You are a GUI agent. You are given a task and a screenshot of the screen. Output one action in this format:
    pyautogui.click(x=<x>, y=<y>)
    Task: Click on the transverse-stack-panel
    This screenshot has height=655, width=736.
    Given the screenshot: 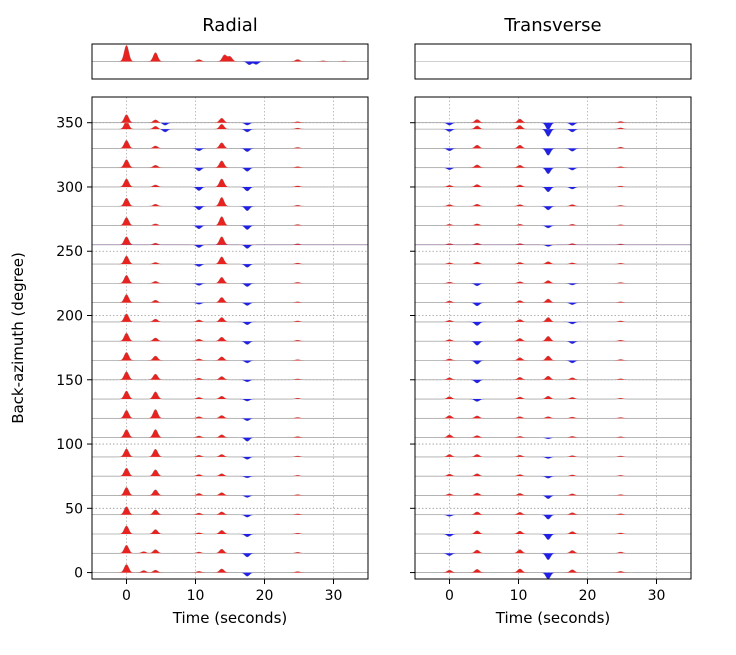 What is the action you would take?
    pyautogui.click(x=553, y=61)
    